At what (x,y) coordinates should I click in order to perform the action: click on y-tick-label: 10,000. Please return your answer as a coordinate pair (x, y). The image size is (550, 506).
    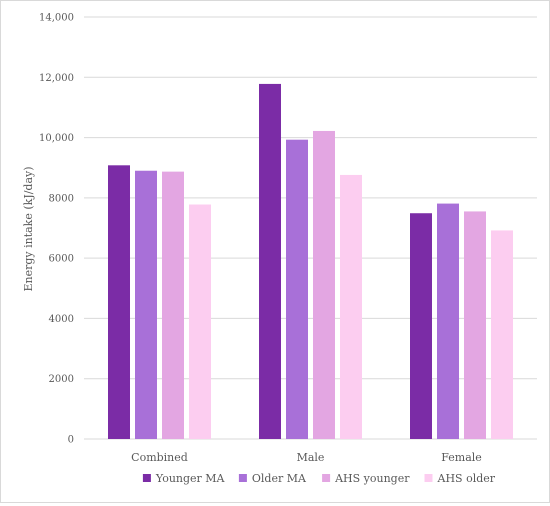
    Looking at the image, I should click on (56, 138).